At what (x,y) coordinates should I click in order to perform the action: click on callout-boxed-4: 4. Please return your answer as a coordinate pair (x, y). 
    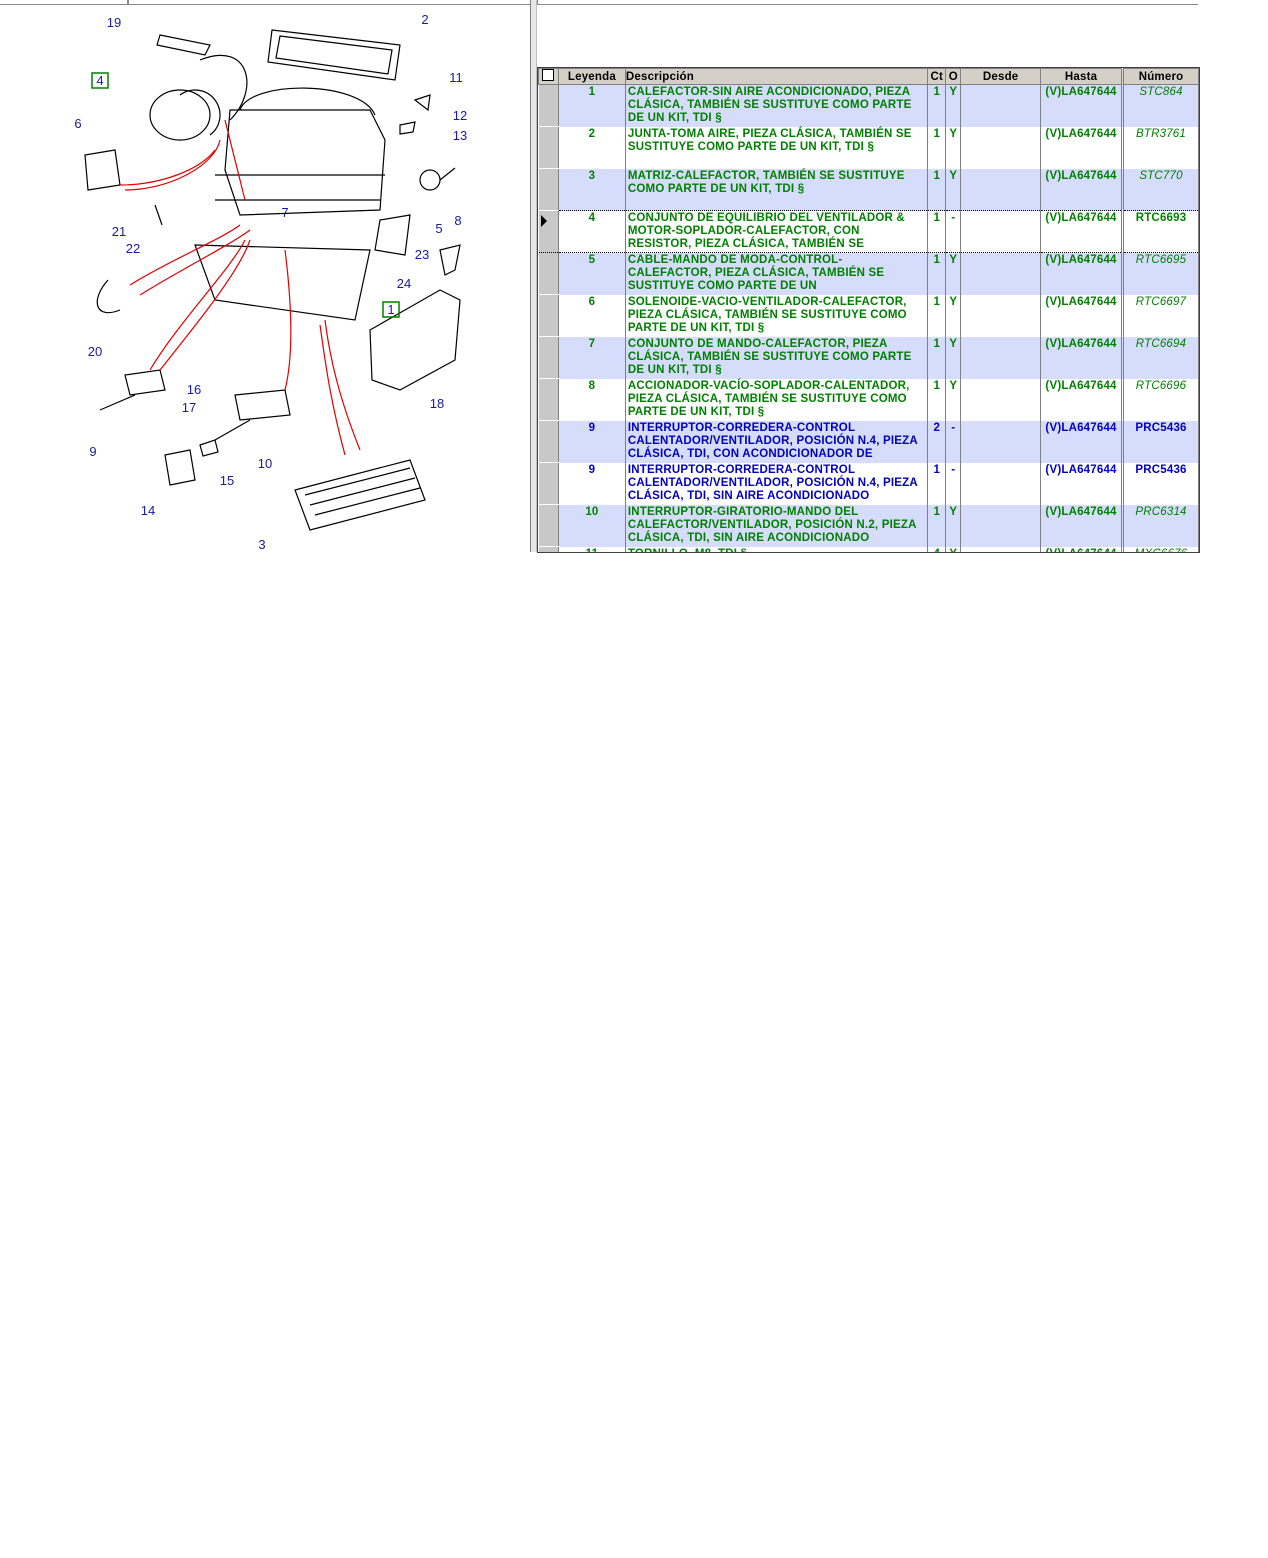
    Looking at the image, I should click on (99, 80).